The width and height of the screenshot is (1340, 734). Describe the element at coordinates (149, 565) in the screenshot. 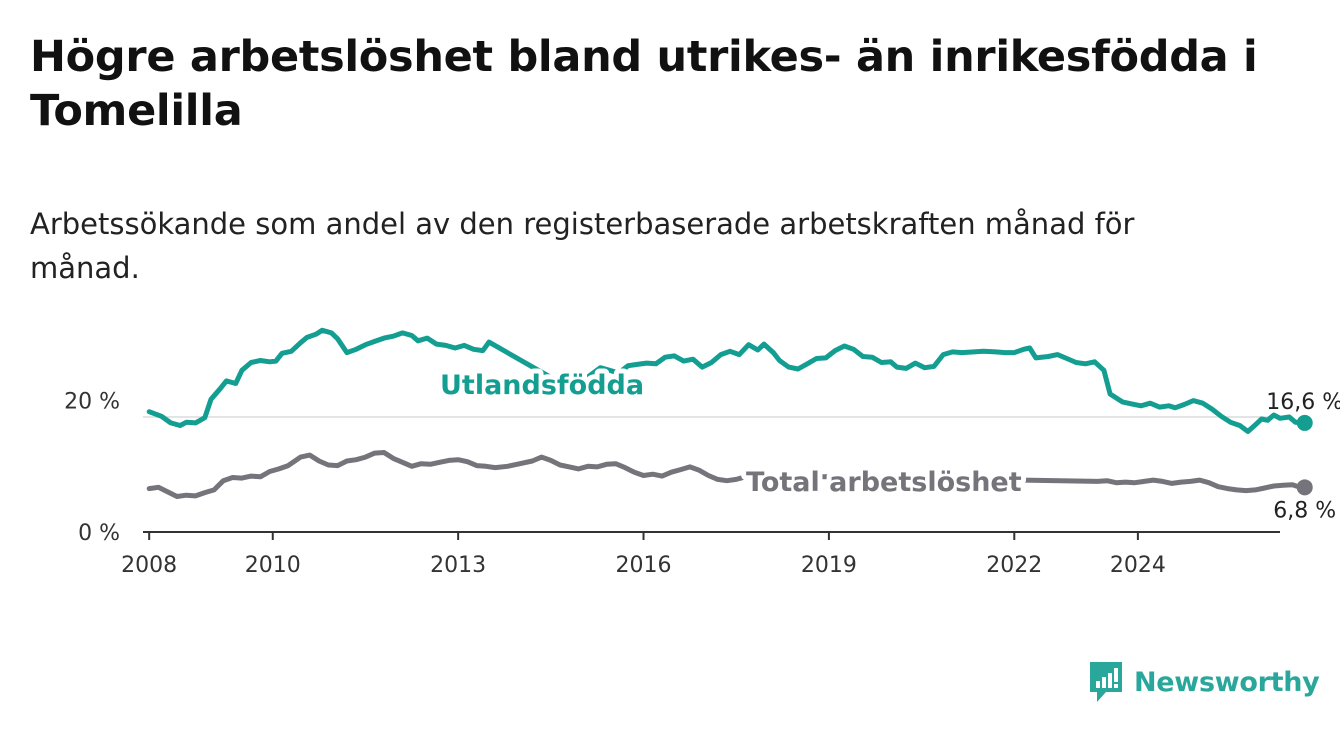

I see `x-tick-label: 2008` at that location.